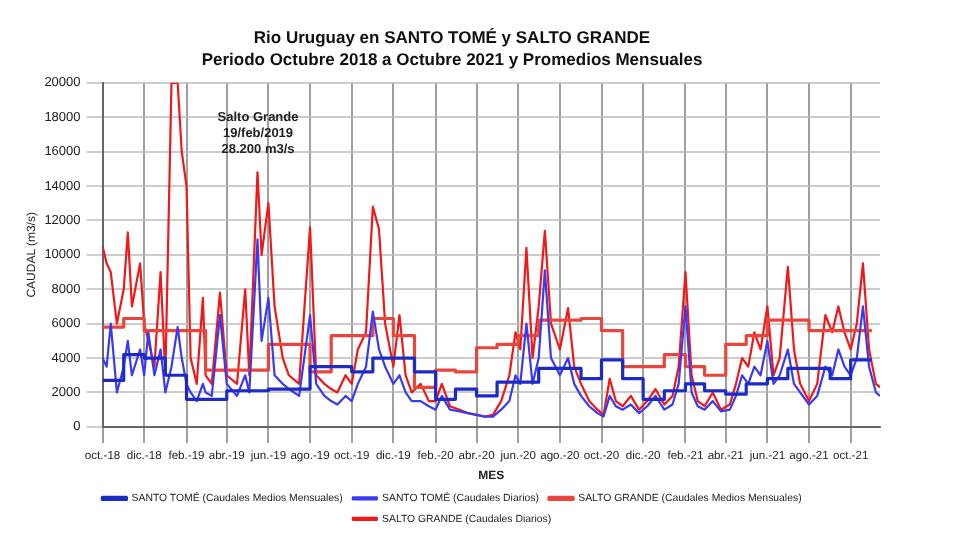  Describe the element at coordinates (452, 59) in the screenshot. I see `chart-subtitle: Periodo Octubre 2018 a Octubre 2021 y Promedios Mensuales` at that location.